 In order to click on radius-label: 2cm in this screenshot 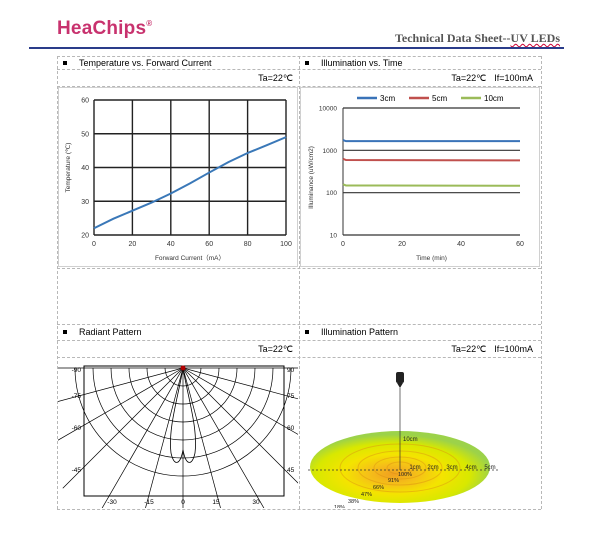, I will do `click(432, 468)`.